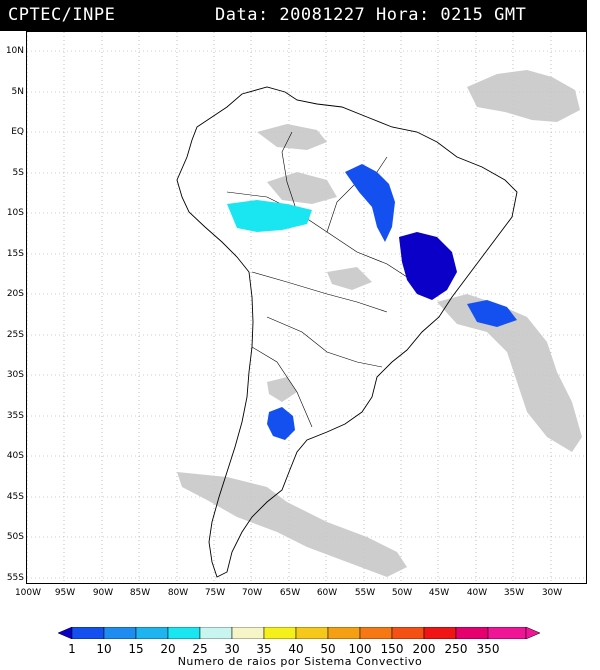  What do you see at coordinates (439, 593) in the screenshot?
I see `lon-tick: 45W` at bounding box center [439, 593].